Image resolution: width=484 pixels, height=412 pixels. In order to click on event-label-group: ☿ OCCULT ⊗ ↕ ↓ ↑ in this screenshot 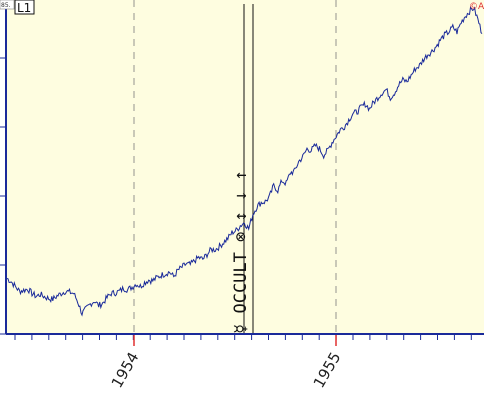, I will do `click(241, 252)`.